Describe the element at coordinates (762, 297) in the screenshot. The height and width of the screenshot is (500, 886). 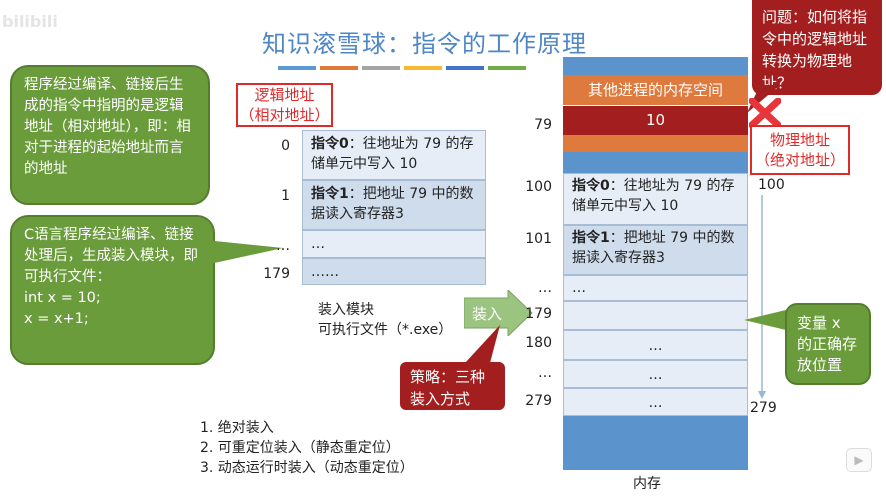
I see `range-arrow` at that location.